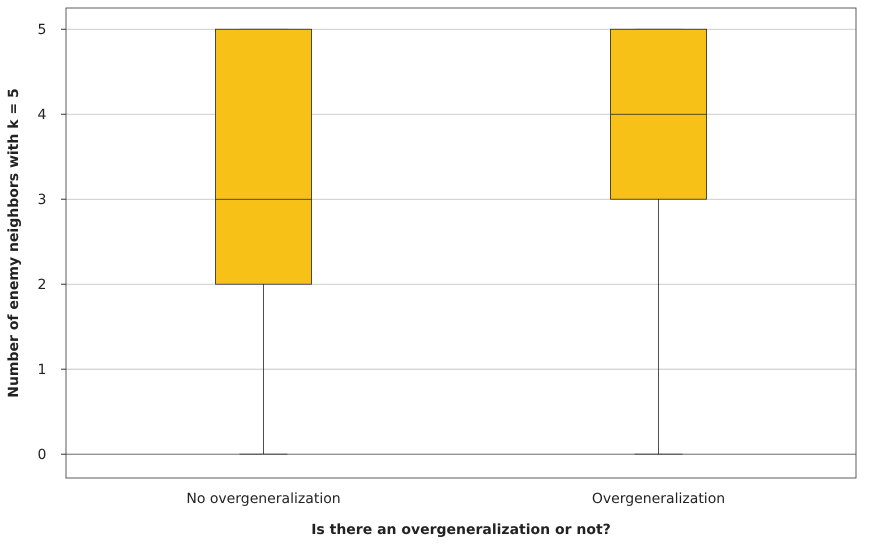 This screenshot has width=872, height=546. What do you see at coordinates (42, 200) in the screenshot?
I see `y-tick-label: 3` at bounding box center [42, 200].